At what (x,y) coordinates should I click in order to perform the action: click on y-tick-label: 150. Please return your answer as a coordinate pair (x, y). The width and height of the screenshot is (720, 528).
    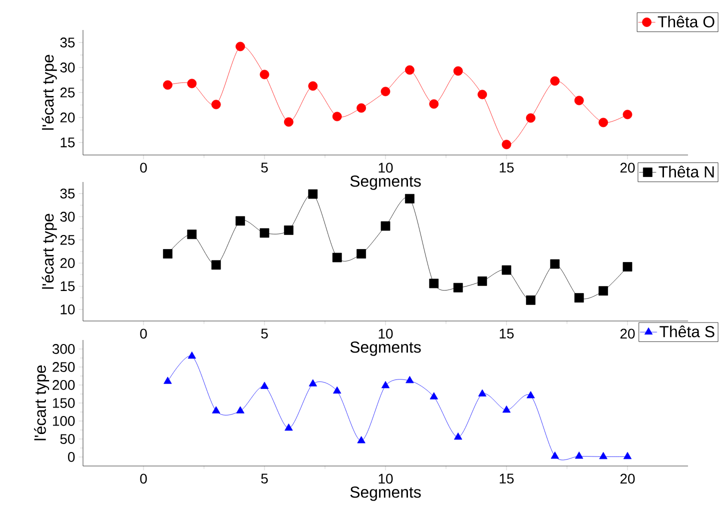
    Looking at the image, I should click on (64, 403).